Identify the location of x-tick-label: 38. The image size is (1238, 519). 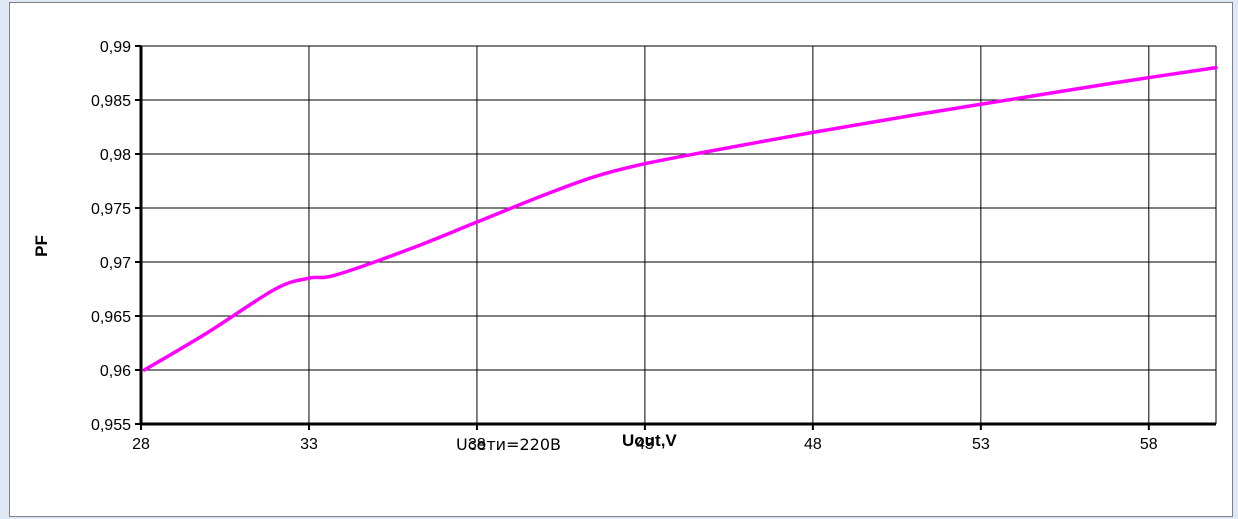
(477, 444).